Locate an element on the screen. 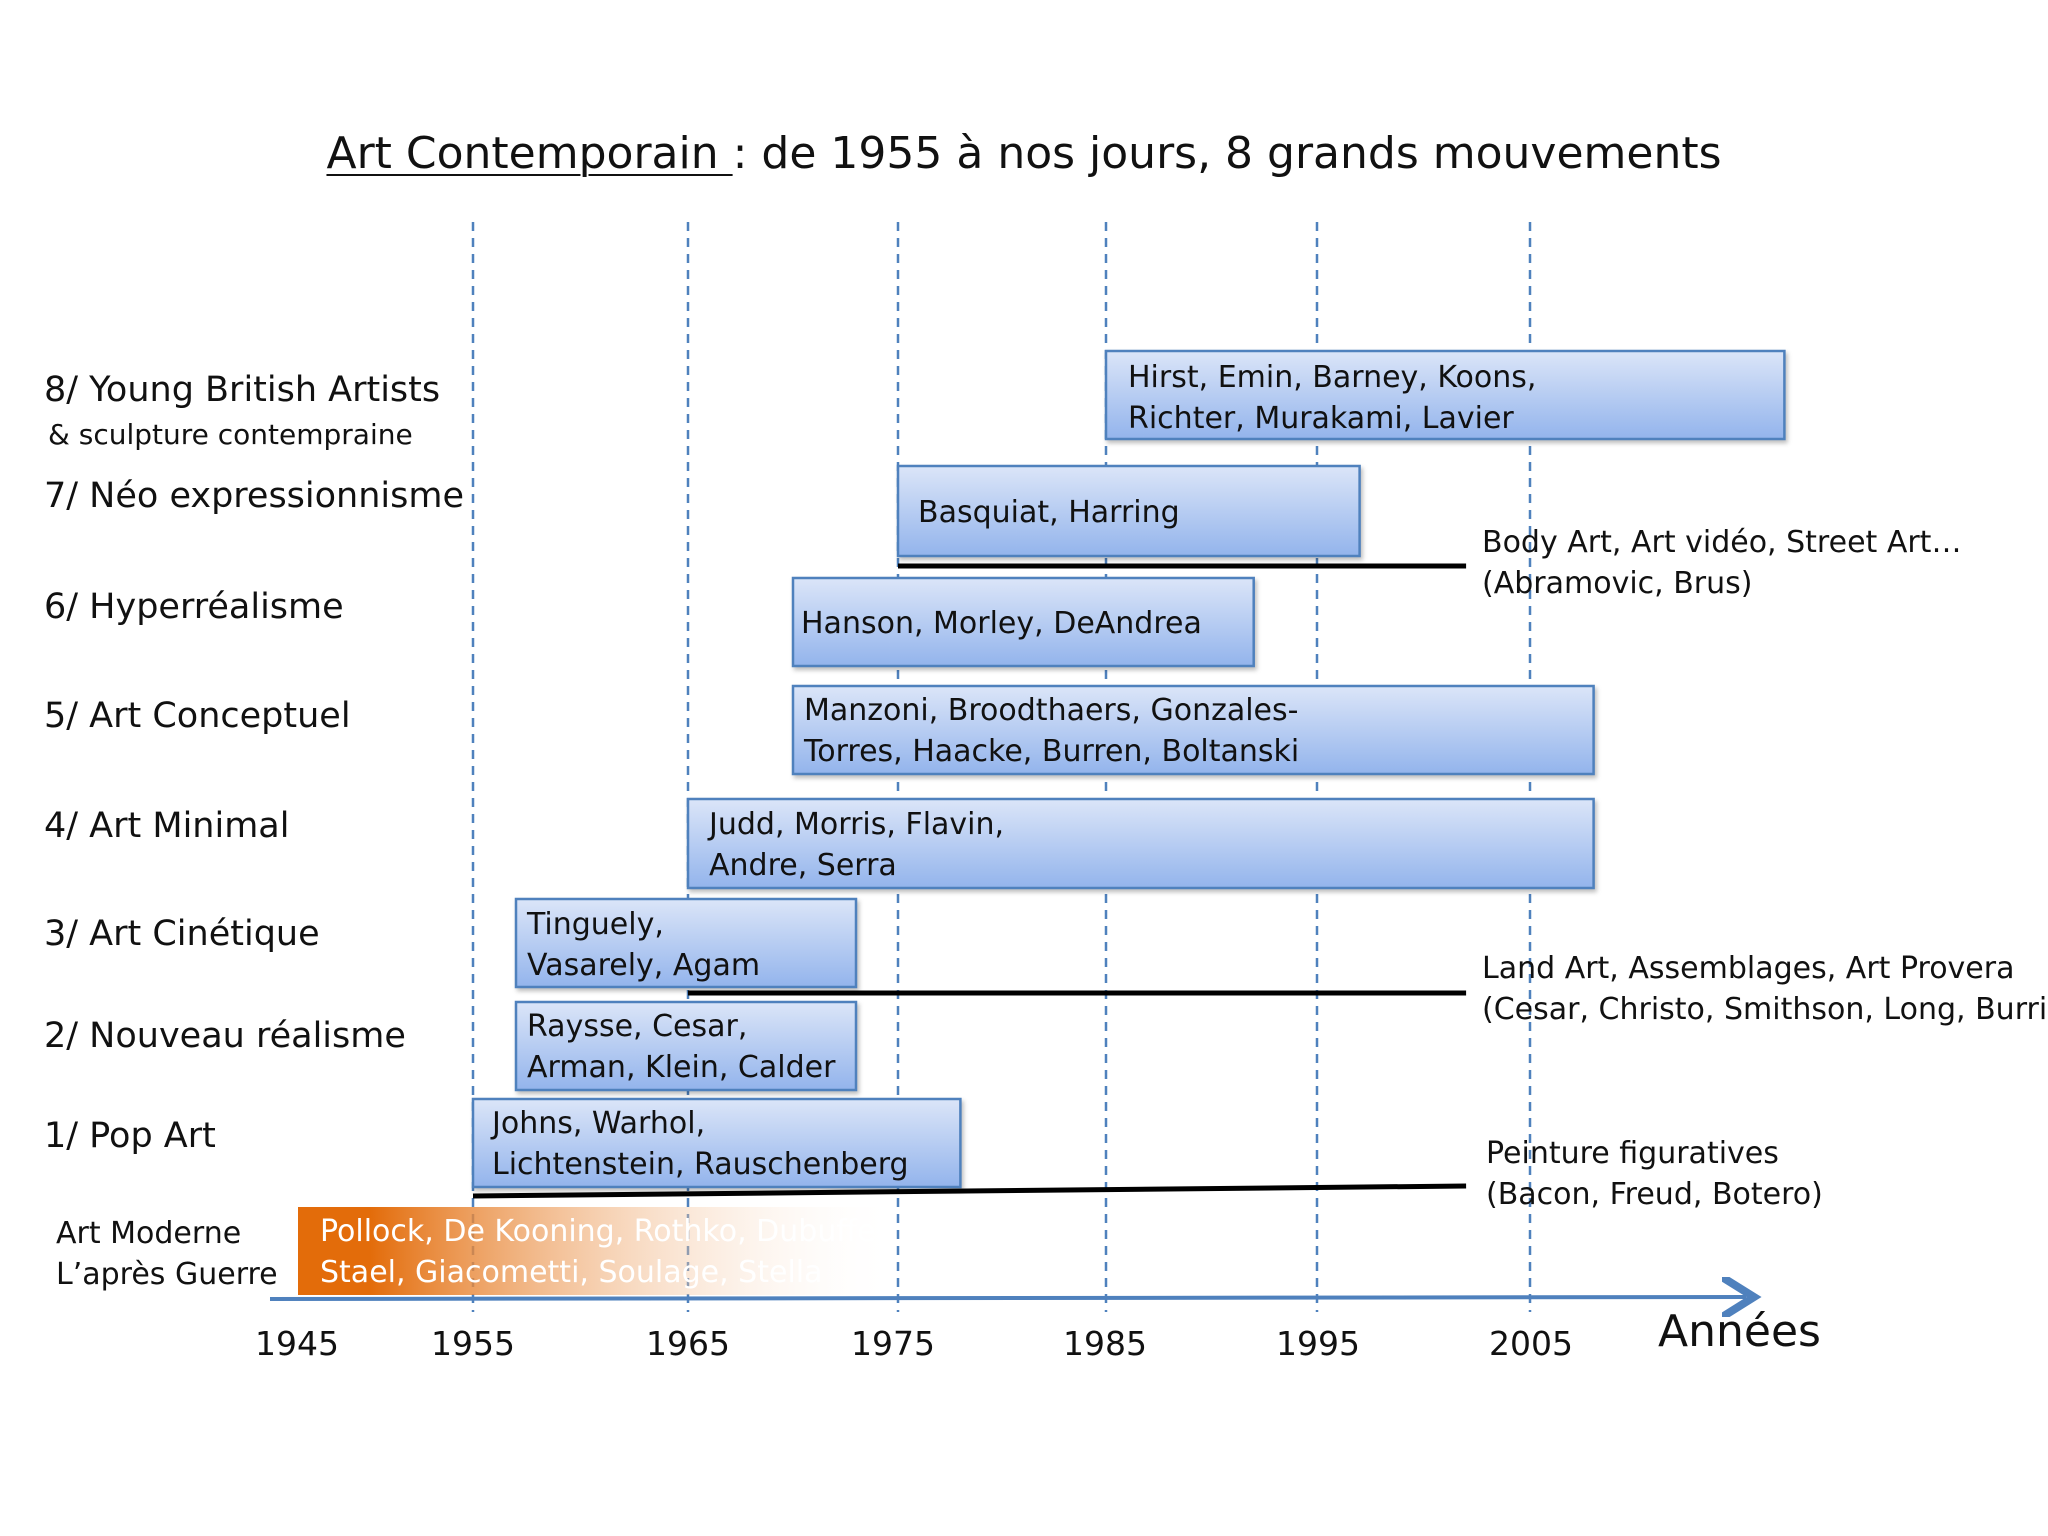 This screenshot has width=2048, height=1536. bar-text-1-line1: Johns, Warhol, is located at coordinates (599, 1123).